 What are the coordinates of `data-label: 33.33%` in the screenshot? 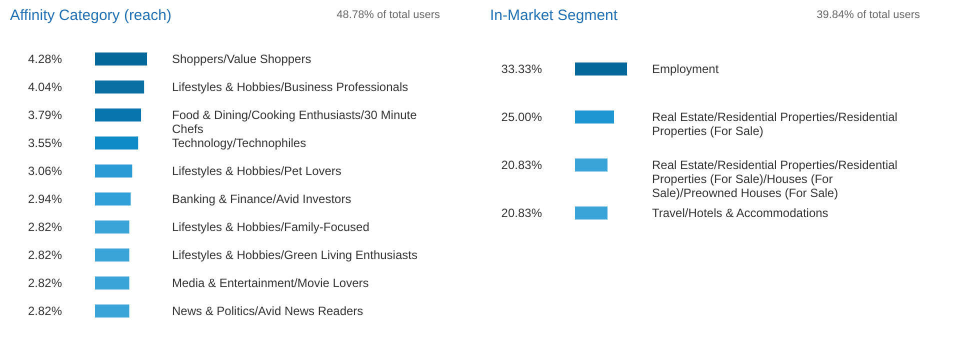 It's located at (521, 69).